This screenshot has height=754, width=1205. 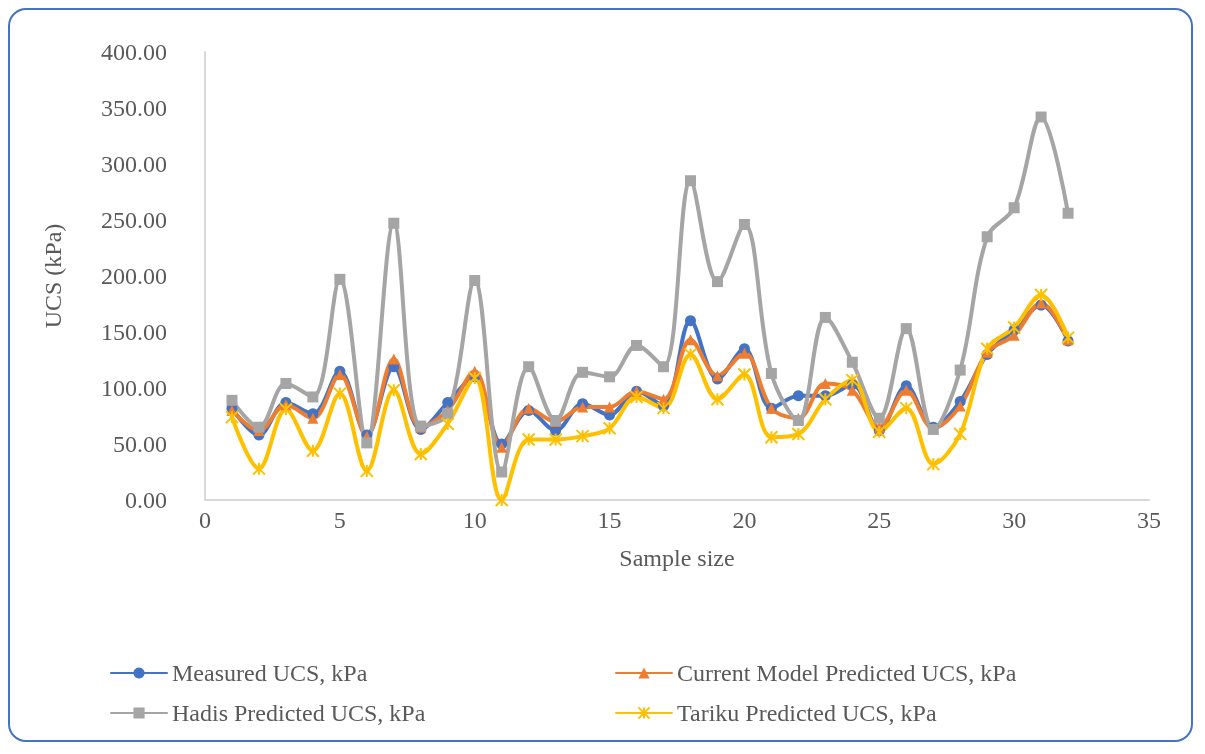 What do you see at coordinates (1149, 520) in the screenshot?
I see `x-tick-label: 35` at bounding box center [1149, 520].